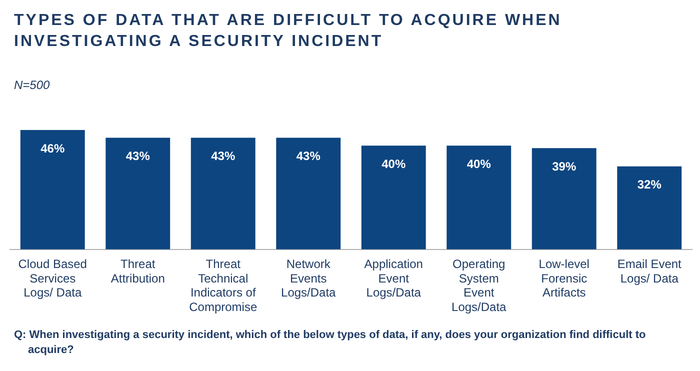 The image size is (700, 371). I want to click on data-label: 46%, so click(52, 148).